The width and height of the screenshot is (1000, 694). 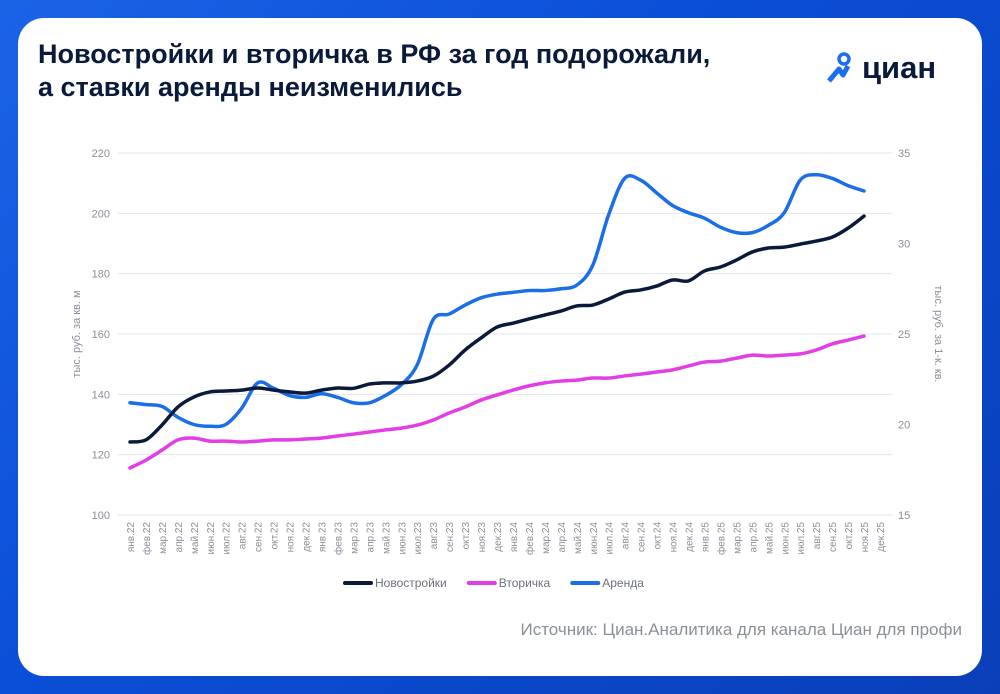 What do you see at coordinates (370, 537) in the screenshot?
I see `x-tick-label: апр.23` at bounding box center [370, 537].